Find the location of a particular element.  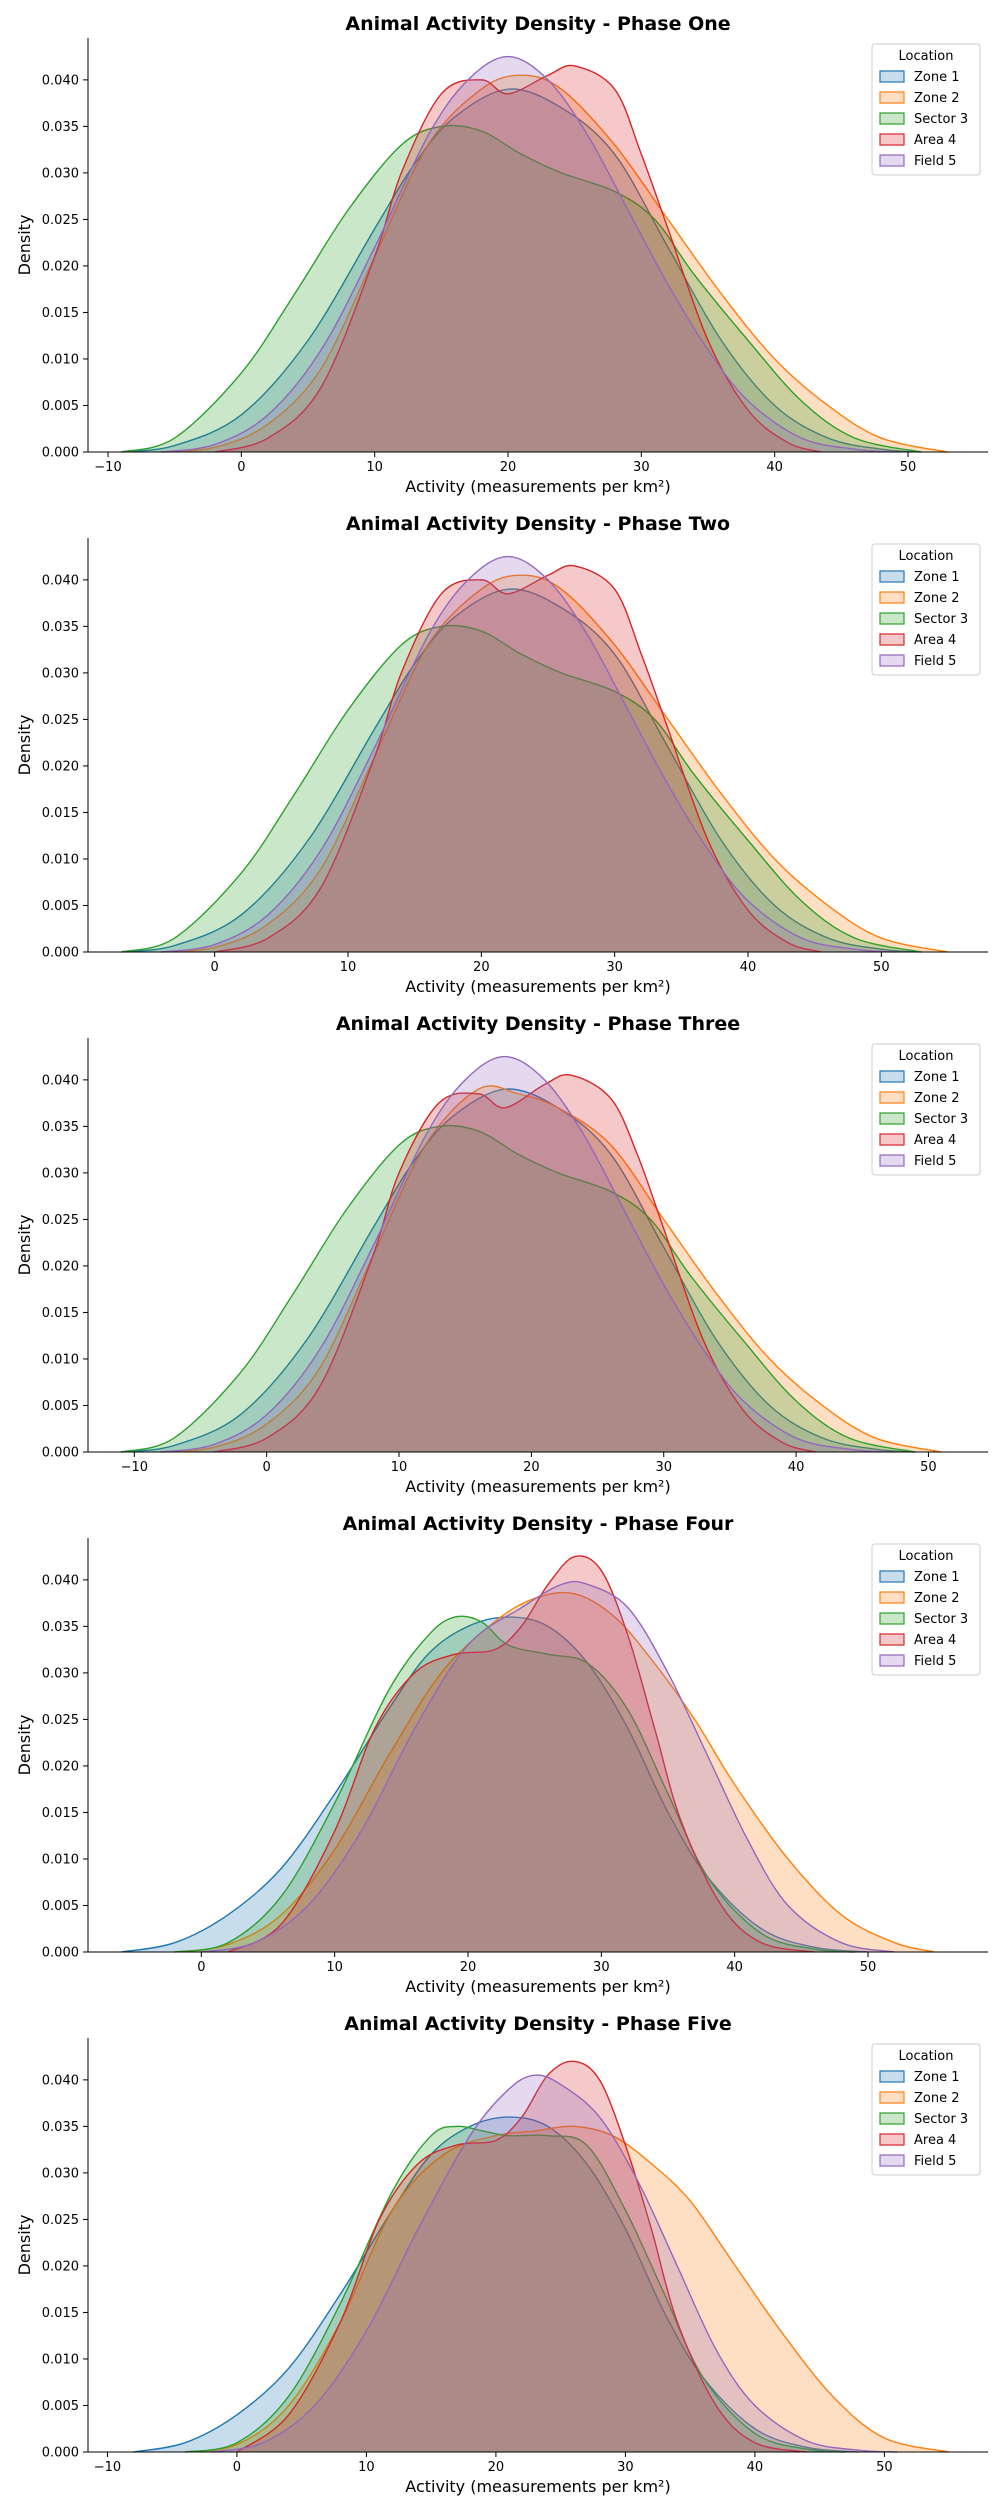

chart-title: Animal Activity Density - Phase One is located at coordinates (537, 24).